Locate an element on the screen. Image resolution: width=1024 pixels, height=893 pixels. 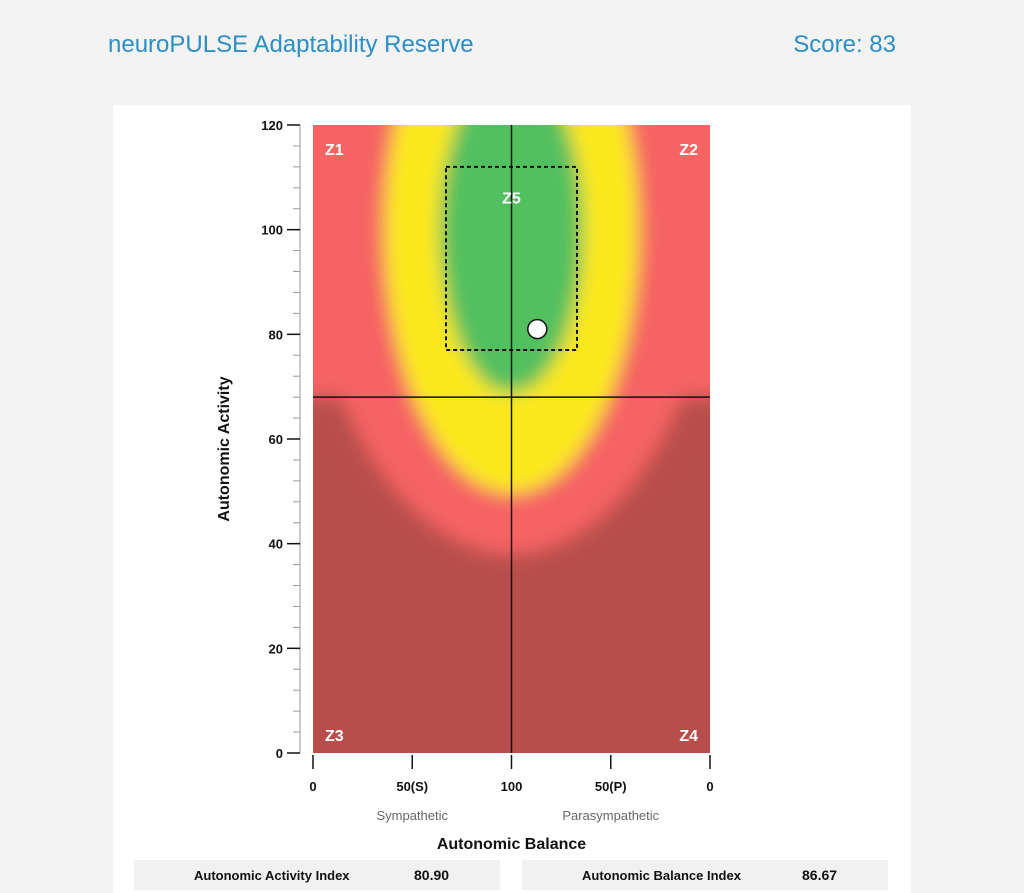
zone-label-z1: Z1 is located at coordinates (334, 150).